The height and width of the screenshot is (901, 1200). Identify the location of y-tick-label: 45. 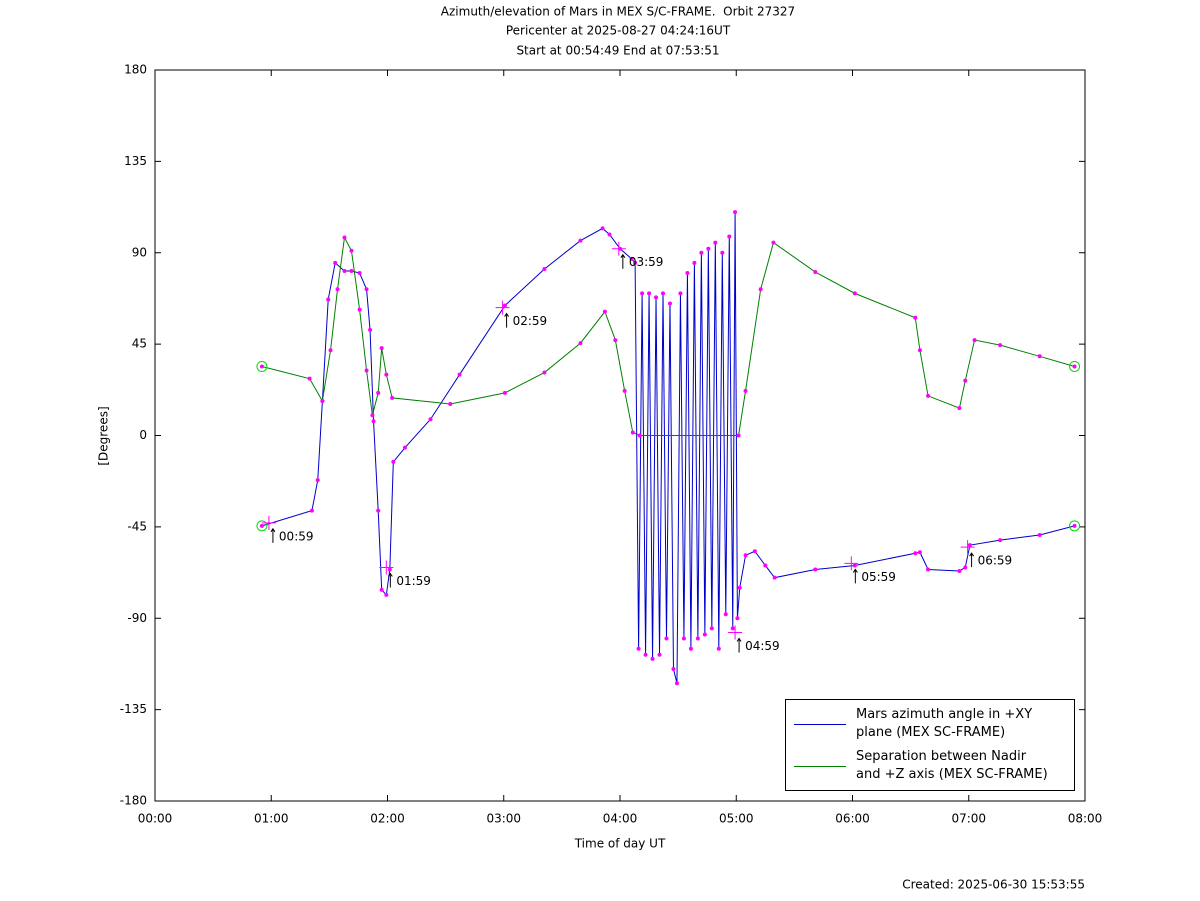
(139, 344).